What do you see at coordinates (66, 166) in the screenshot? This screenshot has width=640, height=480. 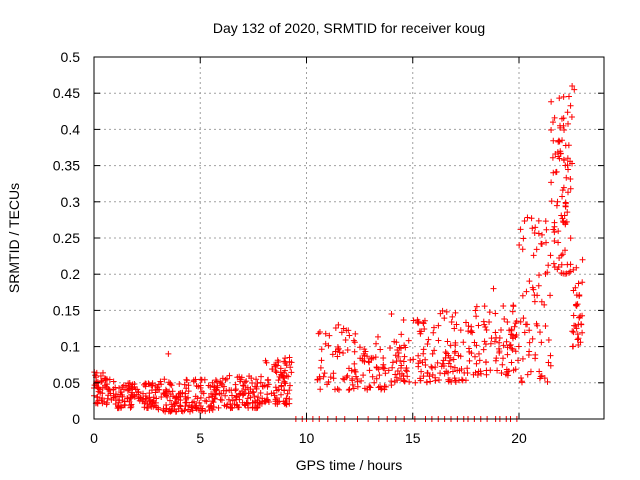 I see `y-tick-label: 0.35` at bounding box center [66, 166].